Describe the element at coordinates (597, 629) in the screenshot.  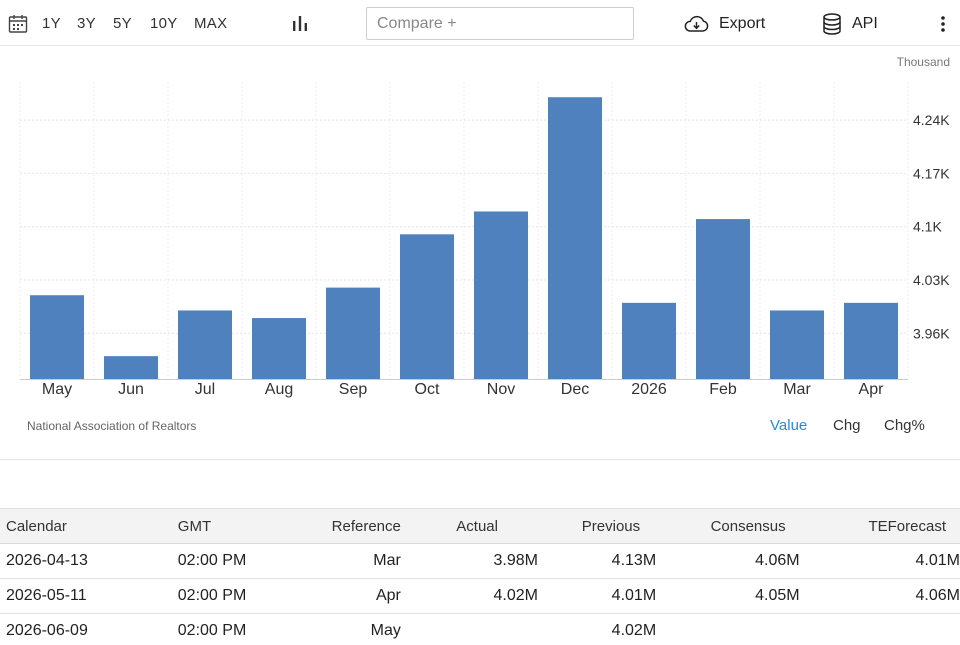
I see `cell-previous: 4.02M` at that location.